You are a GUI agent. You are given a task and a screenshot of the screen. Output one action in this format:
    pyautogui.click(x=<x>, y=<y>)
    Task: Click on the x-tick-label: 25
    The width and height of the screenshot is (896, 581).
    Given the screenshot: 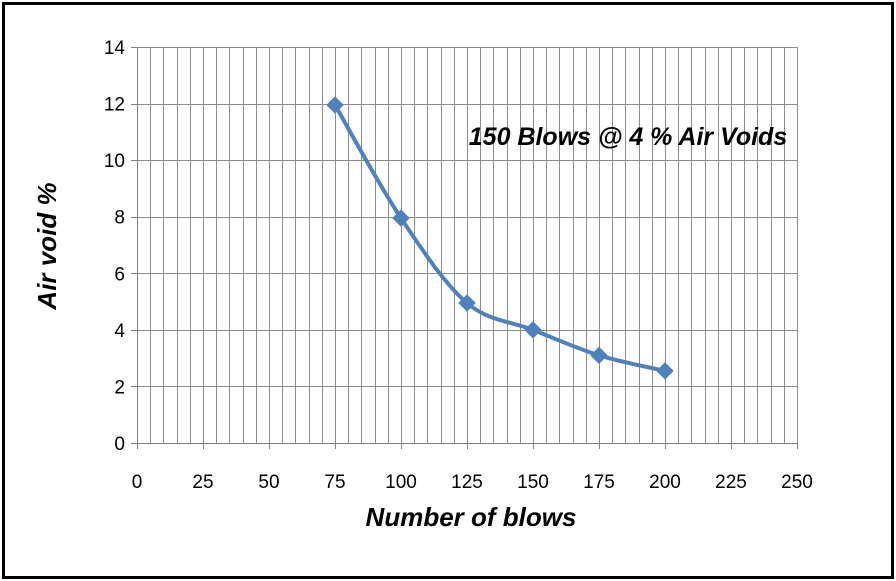 What is the action you would take?
    pyautogui.click(x=202, y=482)
    